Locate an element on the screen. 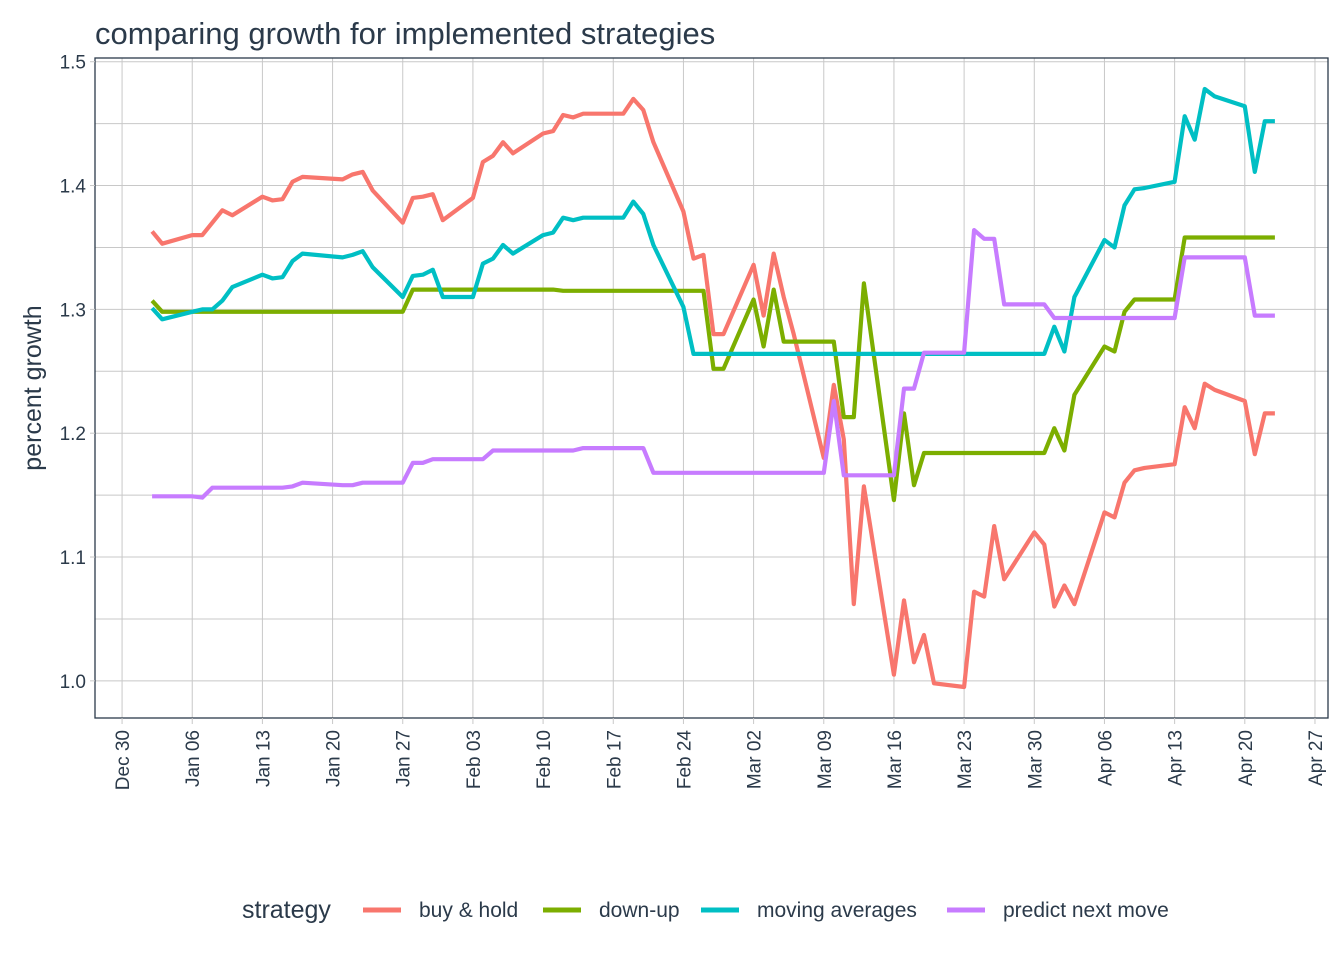  y-tick-label: 1.4 is located at coordinates (73, 187).